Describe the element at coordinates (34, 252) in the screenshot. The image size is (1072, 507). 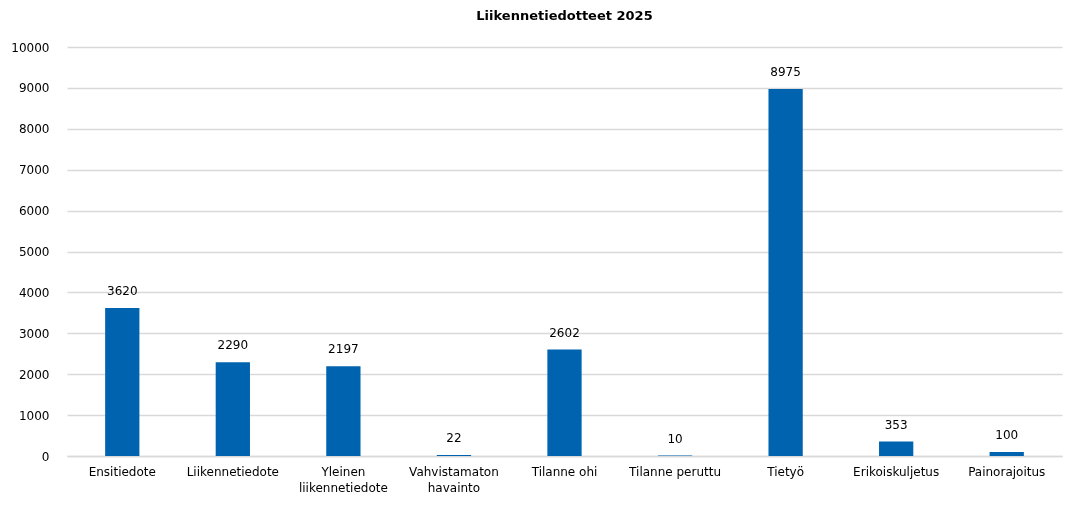
I see `y-tick-label: 5000` at that location.